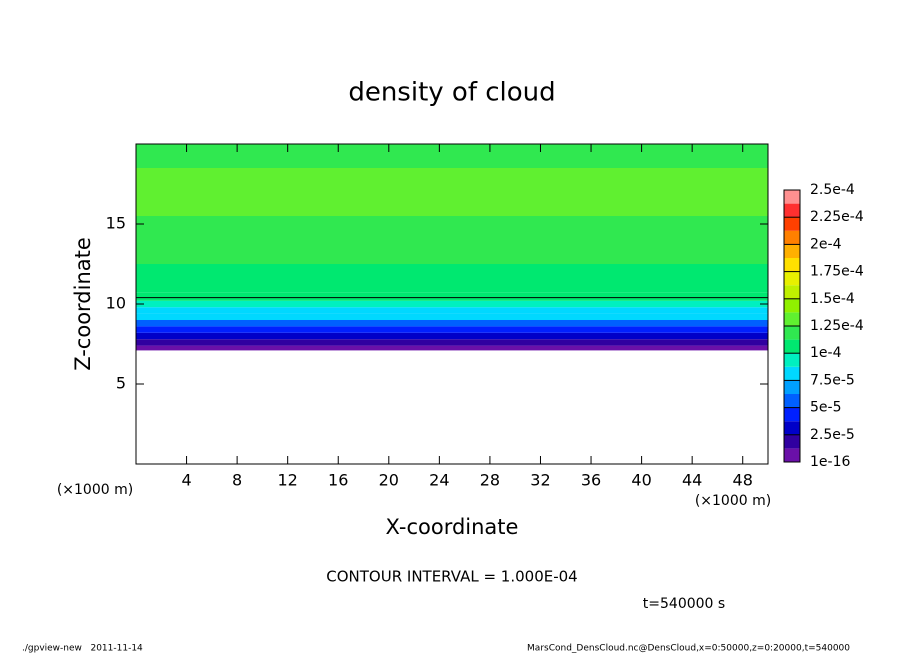 The height and width of the screenshot is (654, 904). What do you see at coordinates (186, 480) in the screenshot?
I see `x-tick-label: 4` at bounding box center [186, 480].